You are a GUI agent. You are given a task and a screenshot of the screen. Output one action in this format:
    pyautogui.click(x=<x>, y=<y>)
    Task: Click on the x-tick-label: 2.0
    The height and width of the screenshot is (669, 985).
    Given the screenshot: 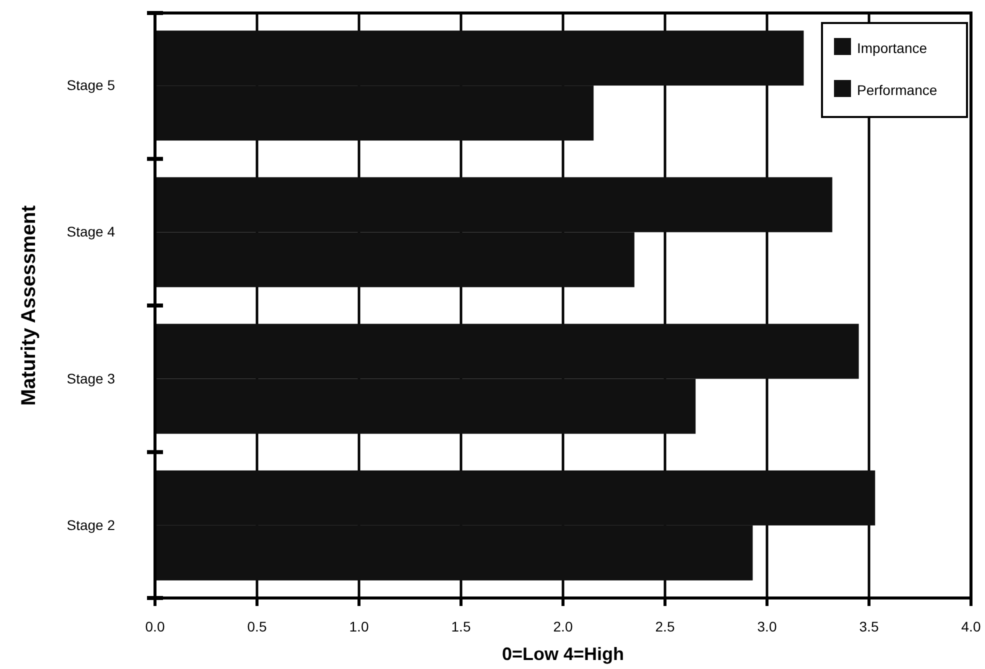 What is the action you would take?
    pyautogui.click(x=563, y=626)
    